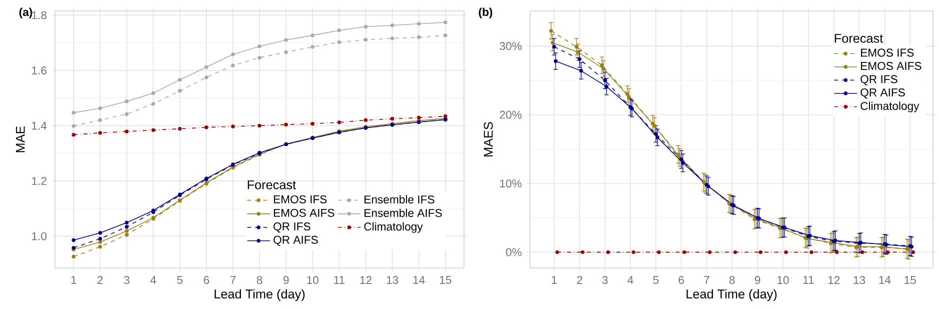 The width and height of the screenshot is (939, 309). Describe the element at coordinates (403, 213) in the screenshot. I see `legend-label: Ensemble AIFS` at that location.